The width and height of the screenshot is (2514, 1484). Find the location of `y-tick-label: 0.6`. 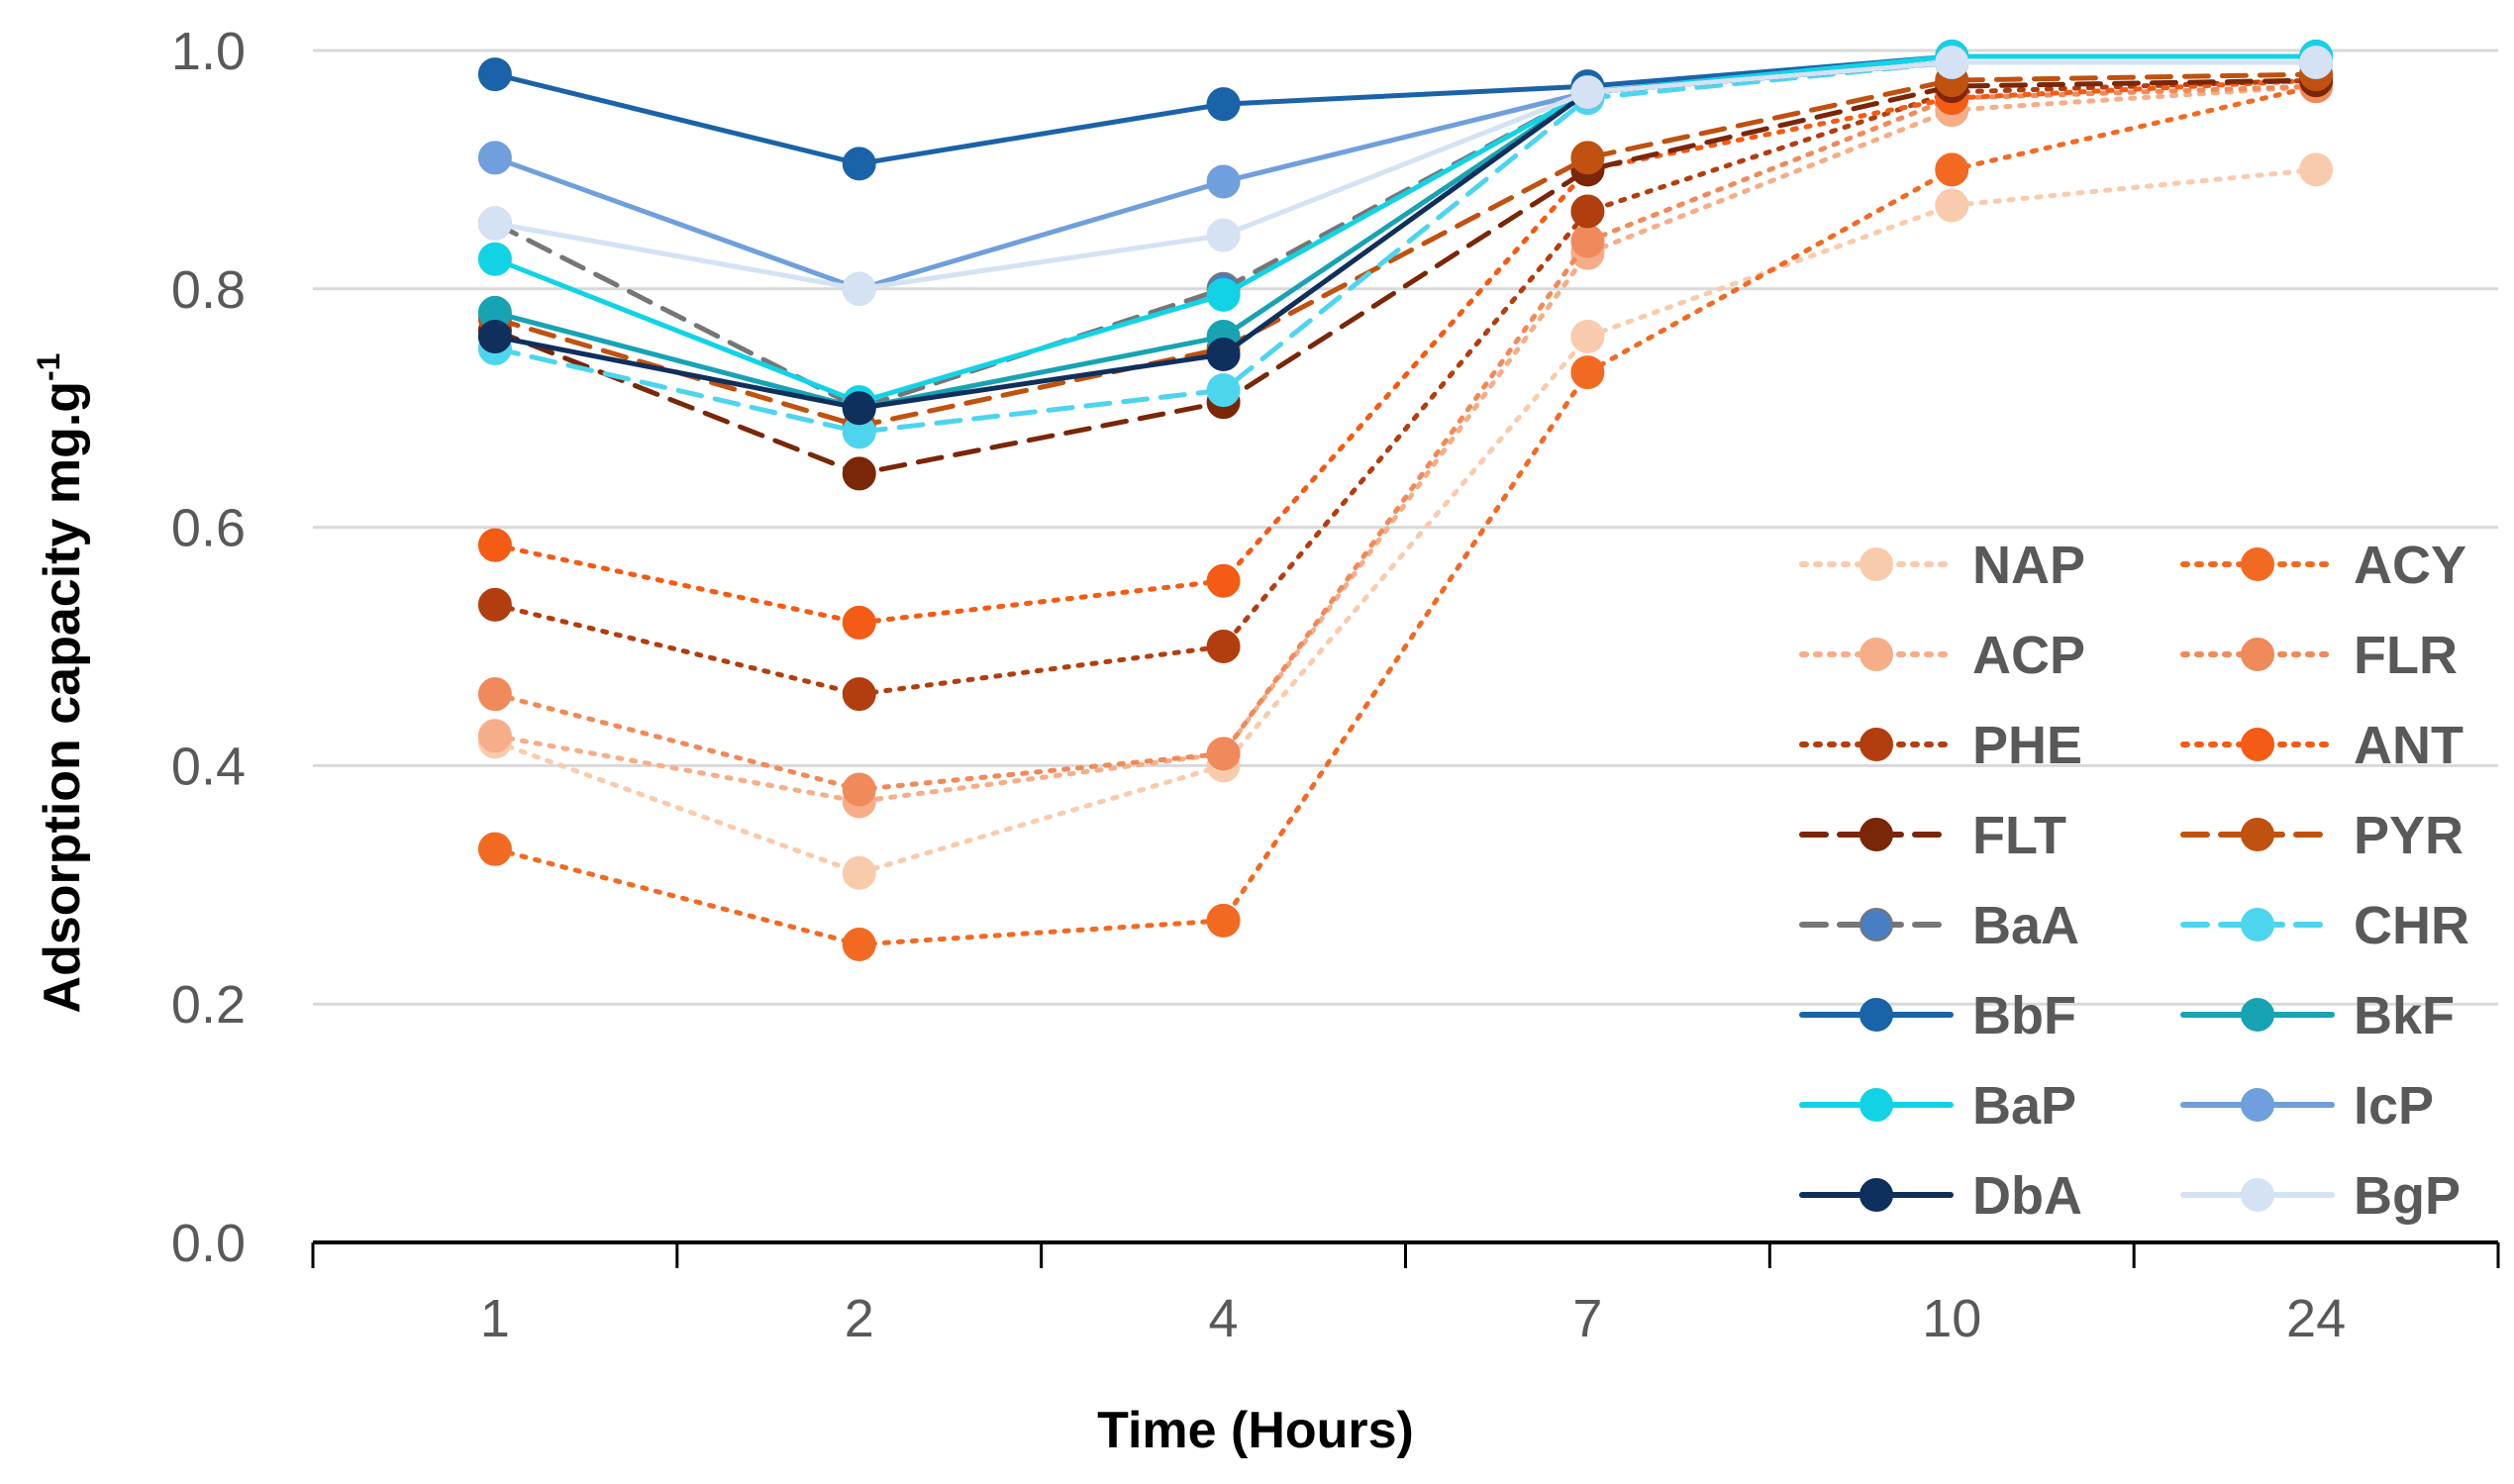

y-tick-label: 0.6 is located at coordinates (208, 528).